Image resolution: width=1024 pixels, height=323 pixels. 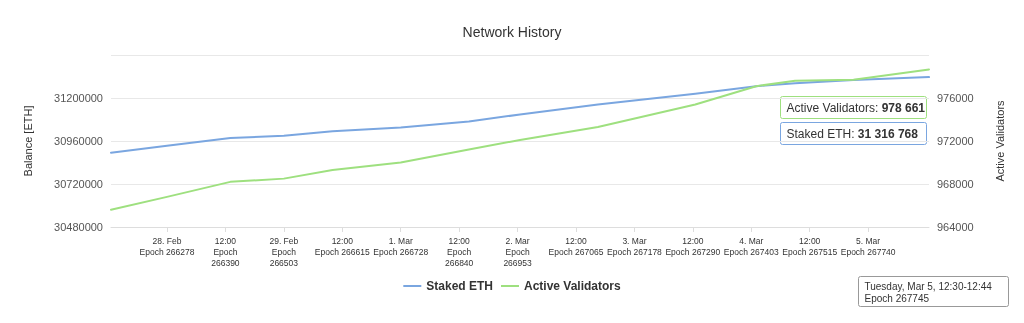 What do you see at coordinates (810, 246) in the screenshot?
I see `x-tick-label: 12:00 Epoch 267515` at bounding box center [810, 246].